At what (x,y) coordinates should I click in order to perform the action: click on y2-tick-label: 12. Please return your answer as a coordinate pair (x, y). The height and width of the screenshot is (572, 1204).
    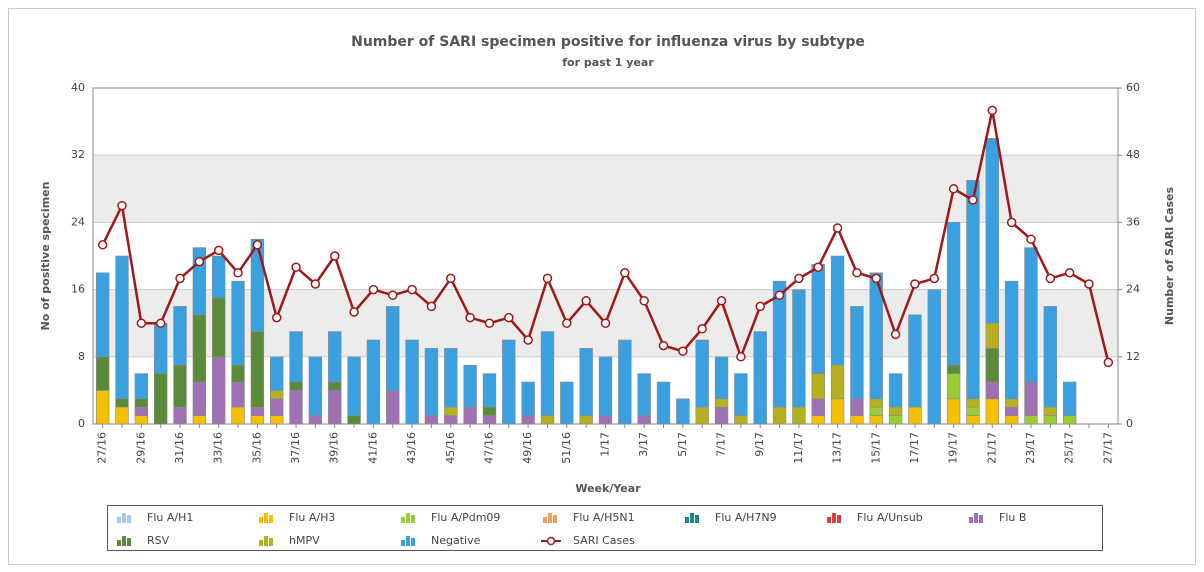
    Looking at the image, I should click on (1133, 356).